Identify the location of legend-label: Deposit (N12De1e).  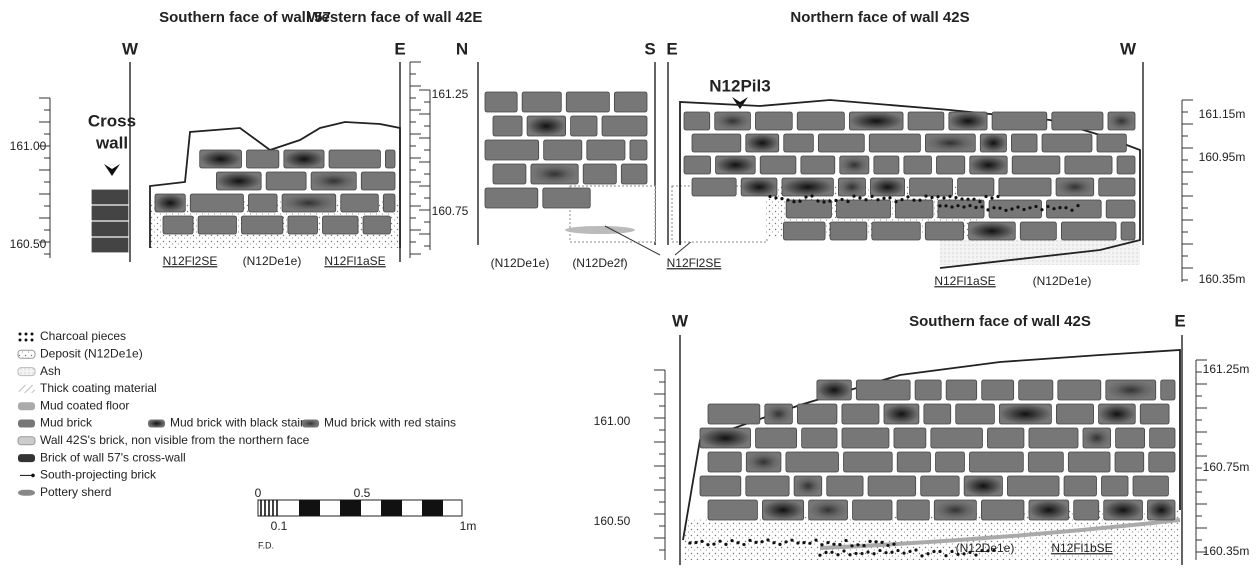
(91, 353).